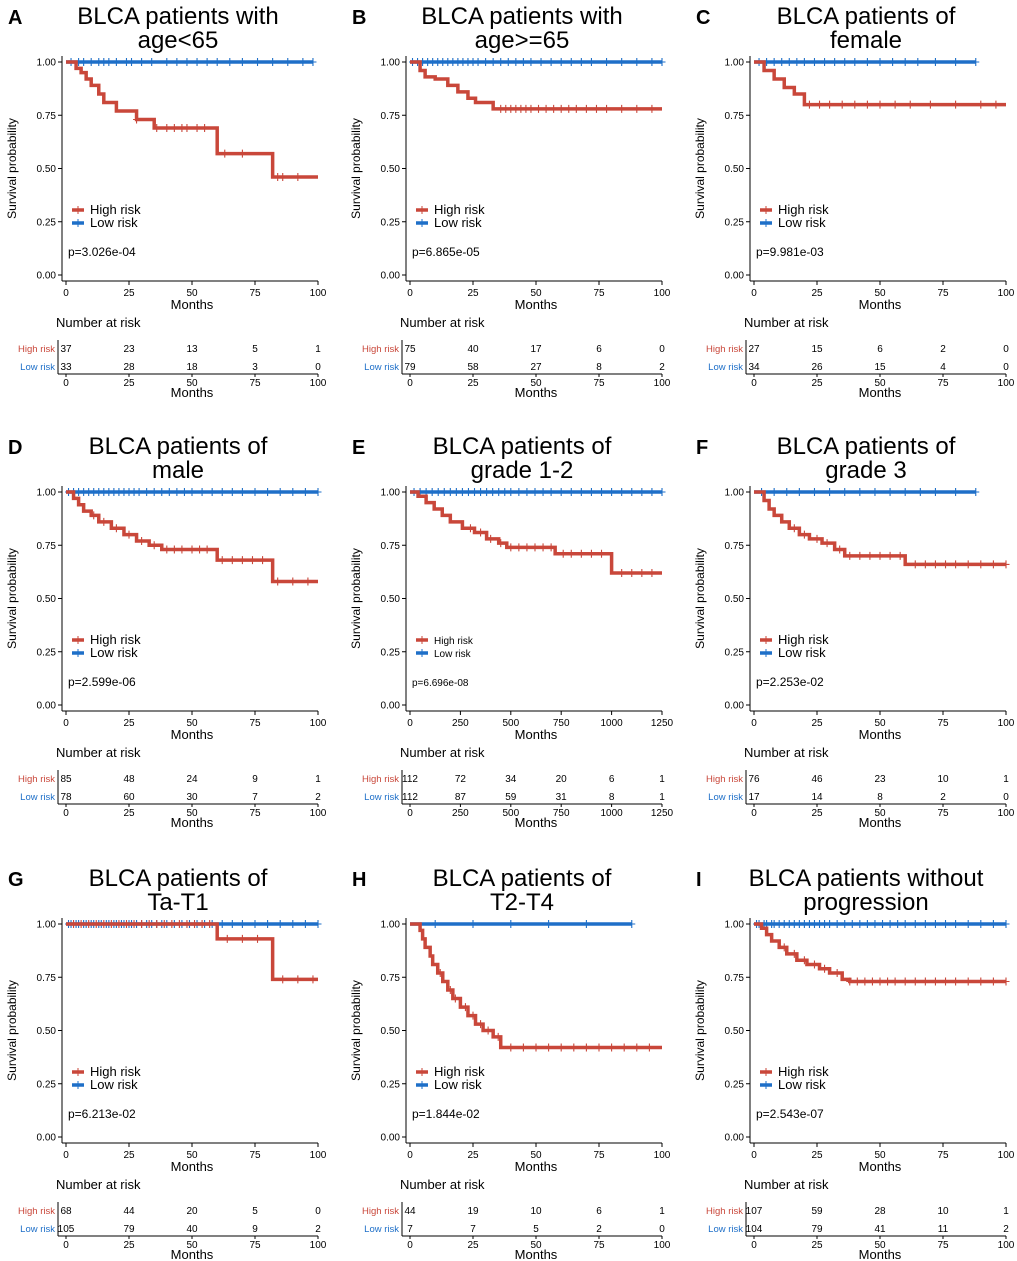 This screenshot has width=1017, height=1261. Describe the element at coordinates (561, 813) in the screenshot. I see `risk-x-tick-label: 750` at that location.